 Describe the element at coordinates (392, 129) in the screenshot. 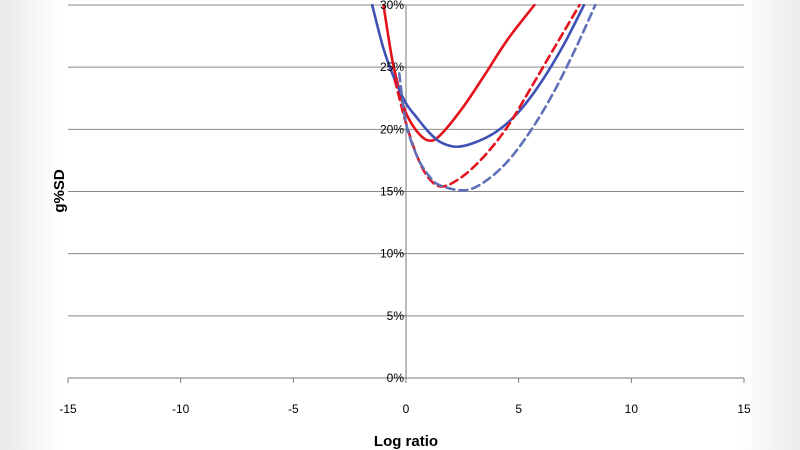

I see `y-tick-label-4: 20%` at that location.